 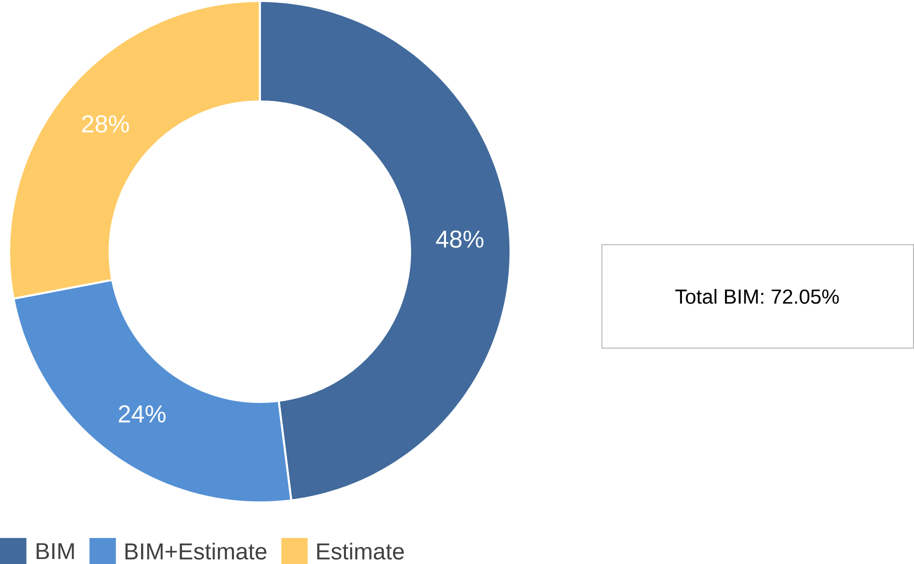 What do you see at coordinates (460, 239) in the screenshot?
I see `data-label: 48%` at bounding box center [460, 239].